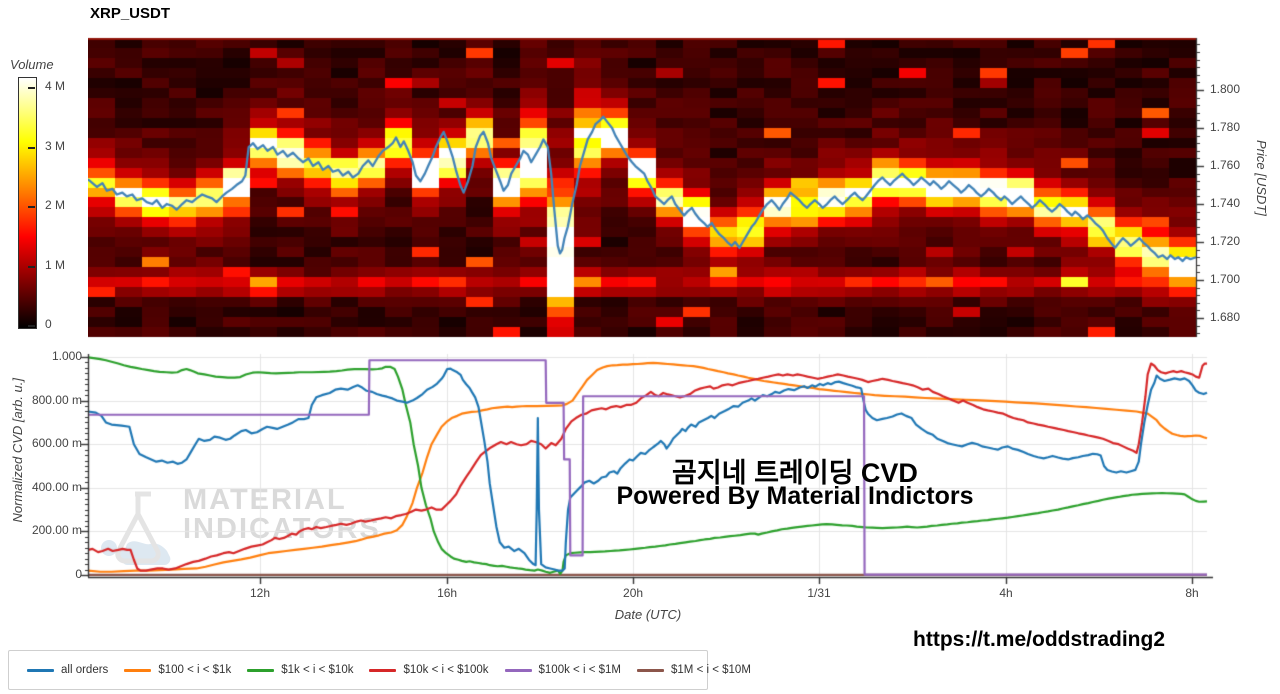 The image size is (1280, 694). Describe the element at coordinates (41, 574) in the screenshot. I see `cvd-tick-label: 0` at that location.